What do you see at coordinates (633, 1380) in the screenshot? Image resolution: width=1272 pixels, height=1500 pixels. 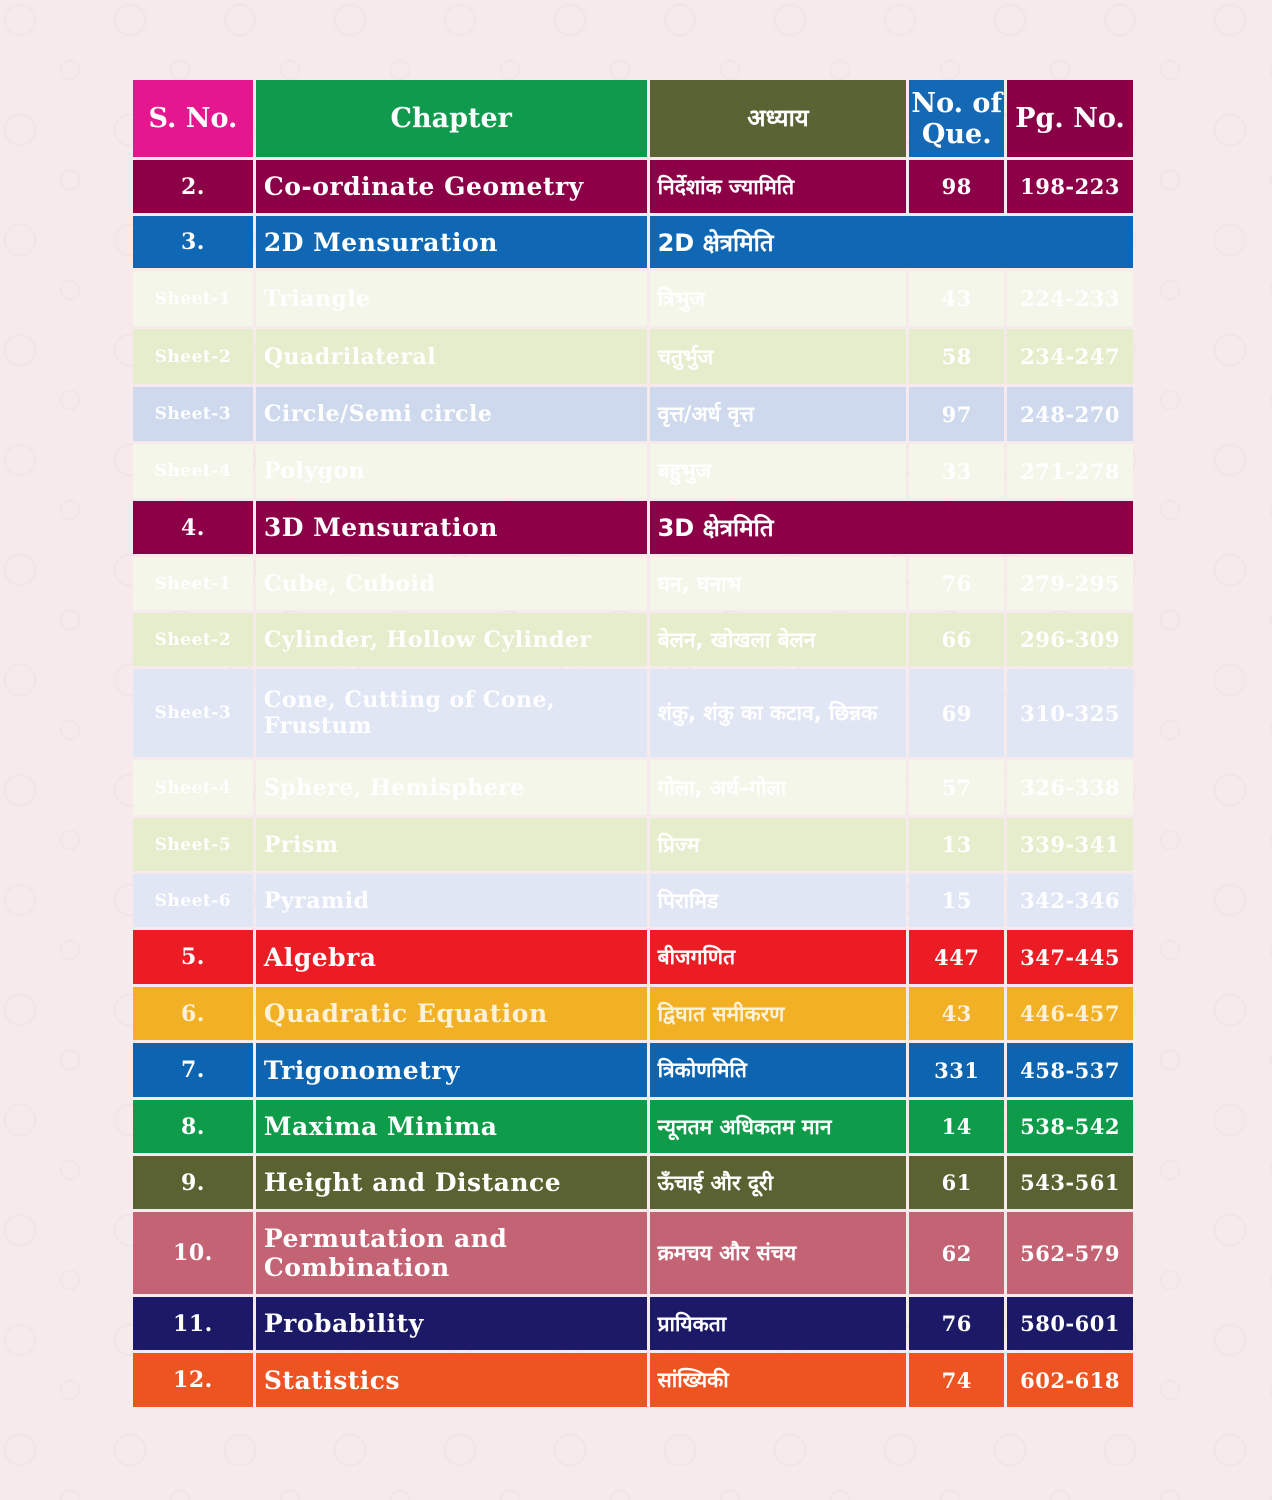 I see `table-row: 12. Statistics सांख्यिकी 74 602-618` at bounding box center [633, 1380].